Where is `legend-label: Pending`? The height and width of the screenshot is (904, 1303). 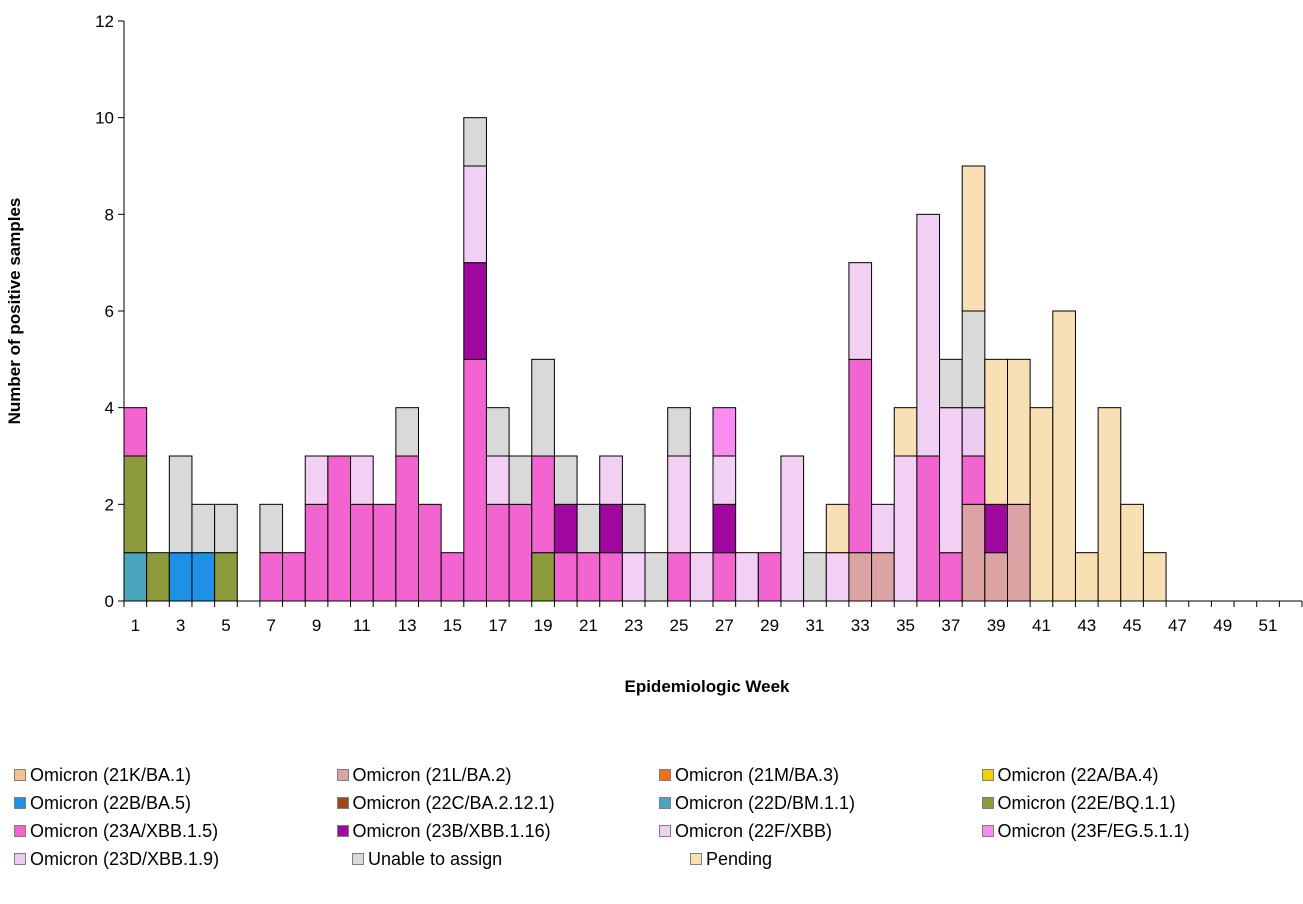
legend-label: Pending is located at coordinates (739, 858).